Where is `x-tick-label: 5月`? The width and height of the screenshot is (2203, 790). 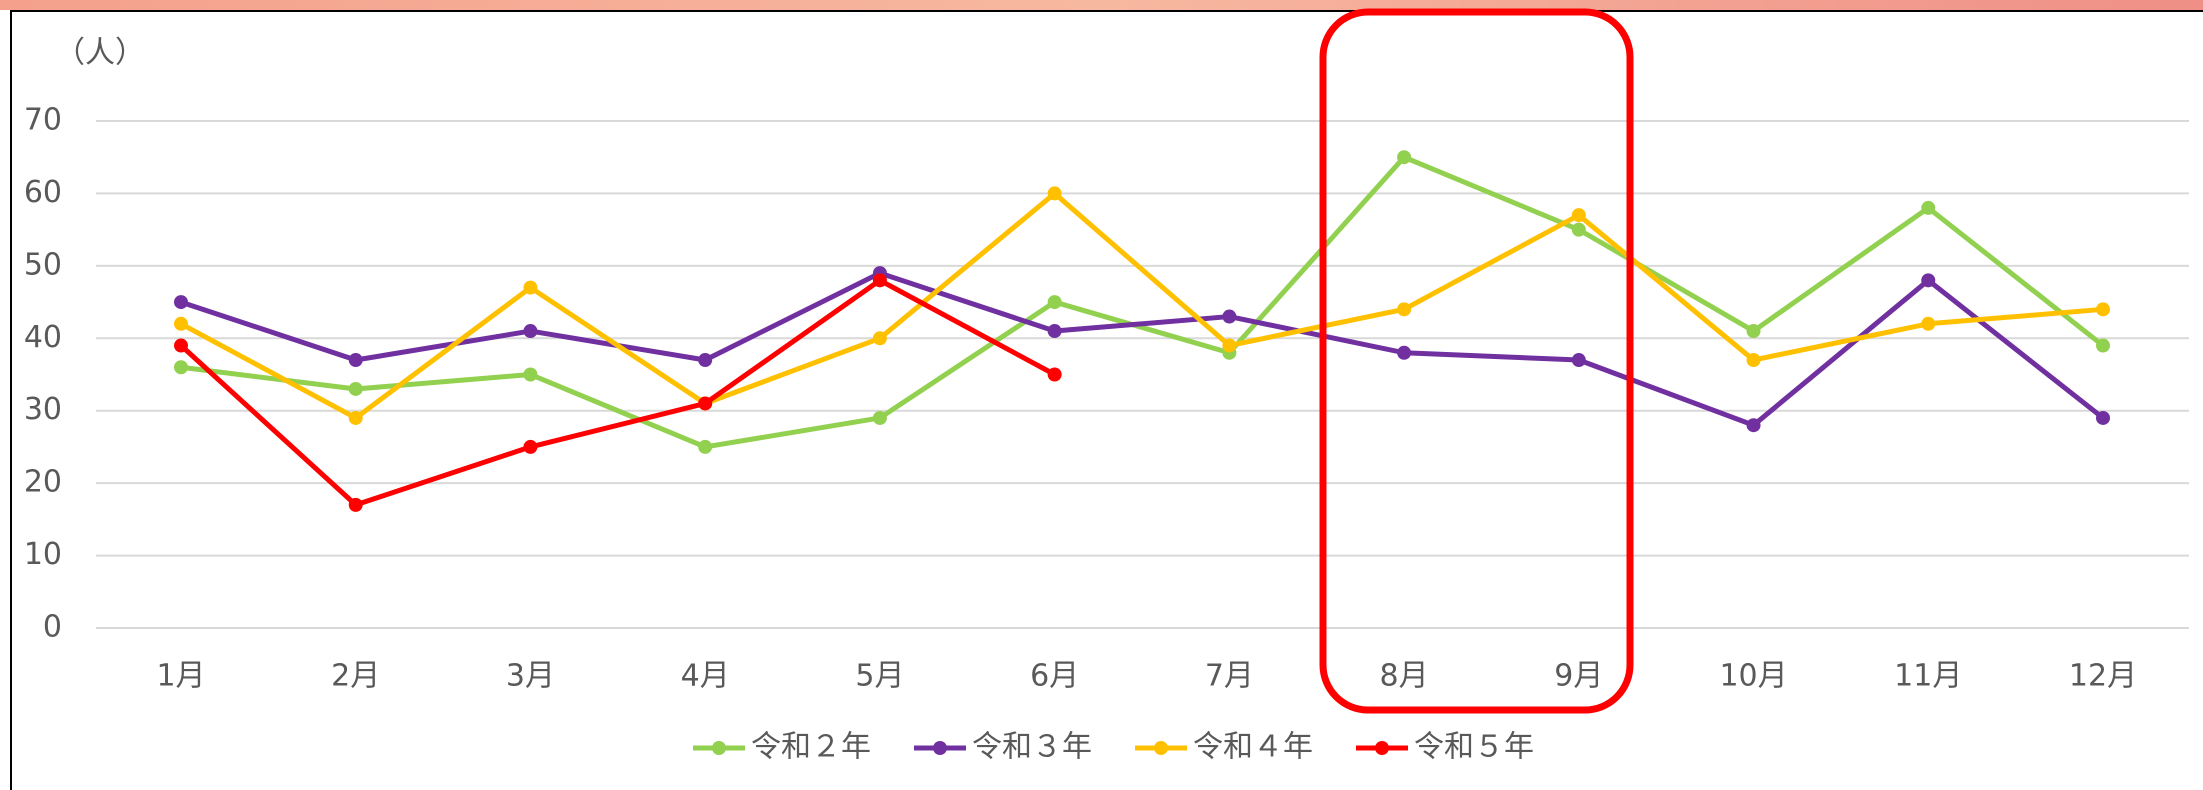 x-tick-label: 5月 is located at coordinates (879, 676).